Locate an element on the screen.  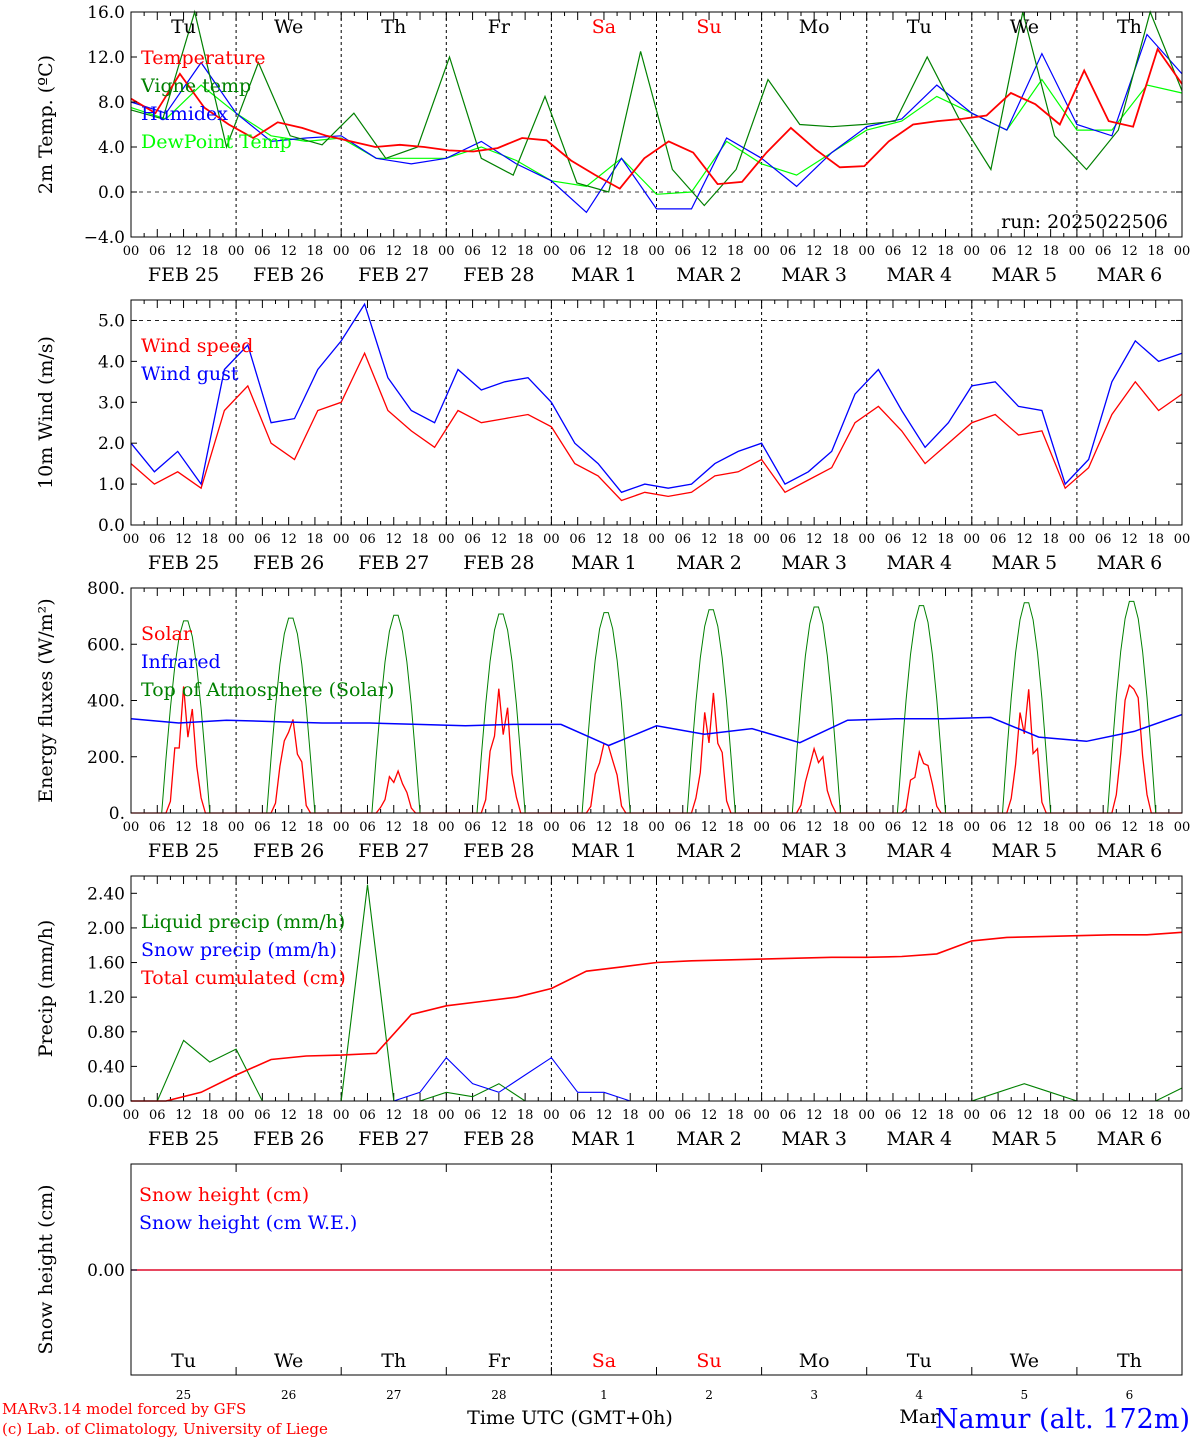
weekday-label: Tu is located at coordinates (183, 1361).